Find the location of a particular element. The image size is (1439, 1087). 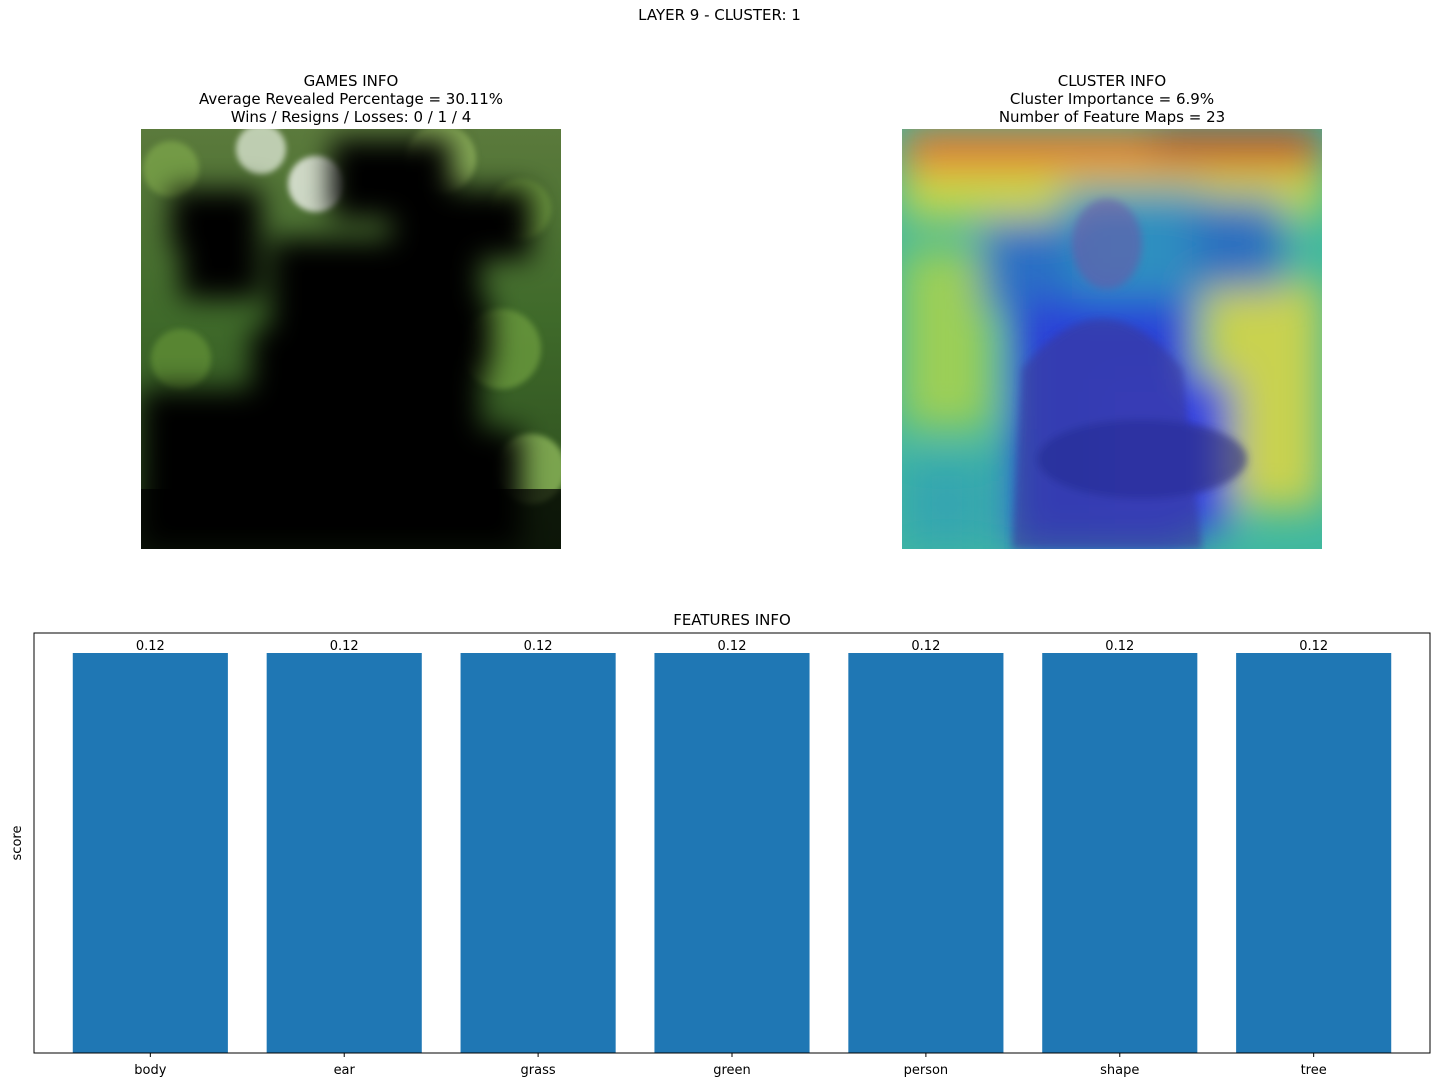

x-tick-label-body: body is located at coordinates (150, 1070).